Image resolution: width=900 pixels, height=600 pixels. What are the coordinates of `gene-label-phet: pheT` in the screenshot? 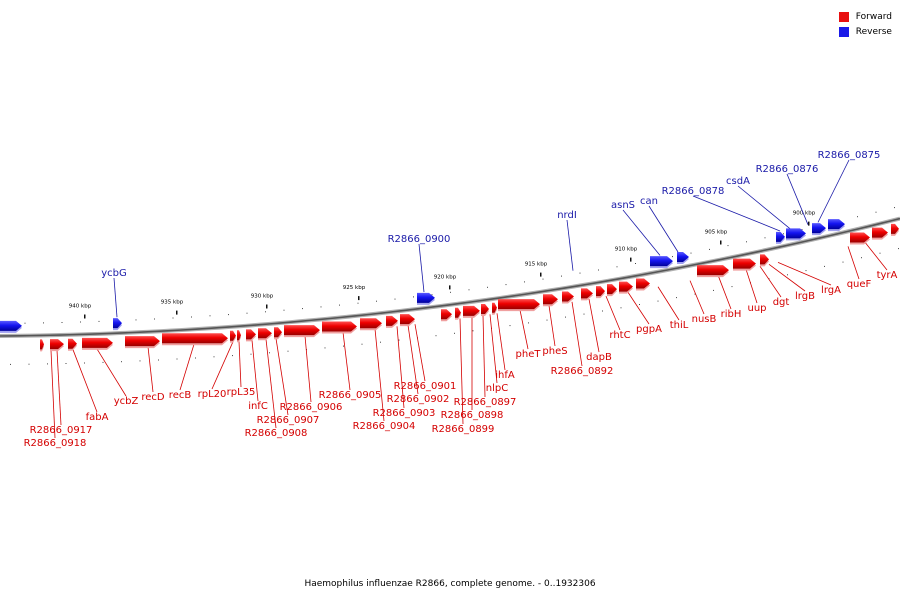 It's located at (529, 354).